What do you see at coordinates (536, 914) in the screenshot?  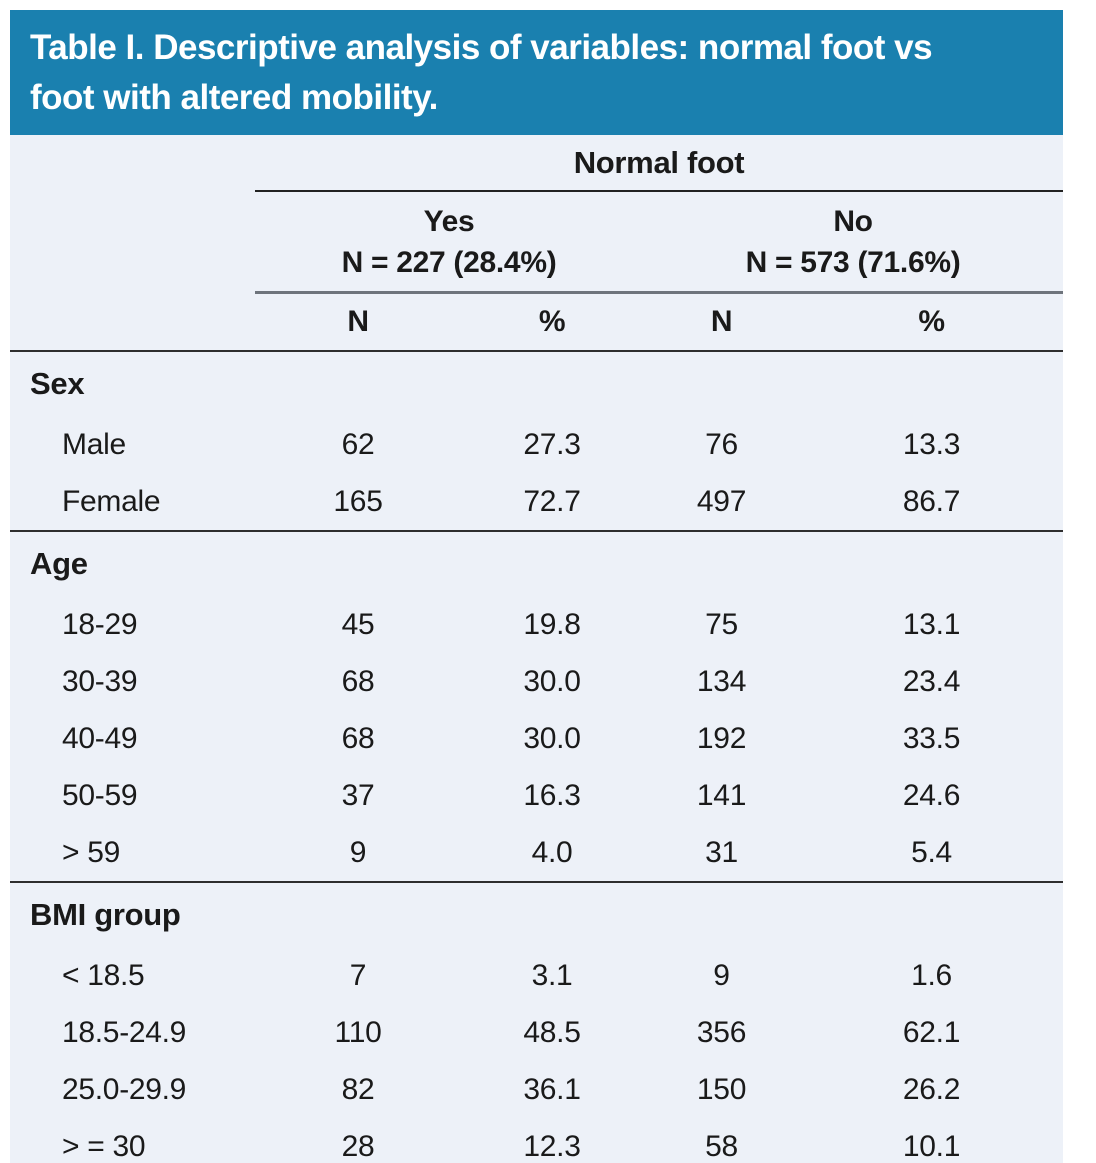 I see `section-row-bmi-group: BMI group` at bounding box center [536, 914].